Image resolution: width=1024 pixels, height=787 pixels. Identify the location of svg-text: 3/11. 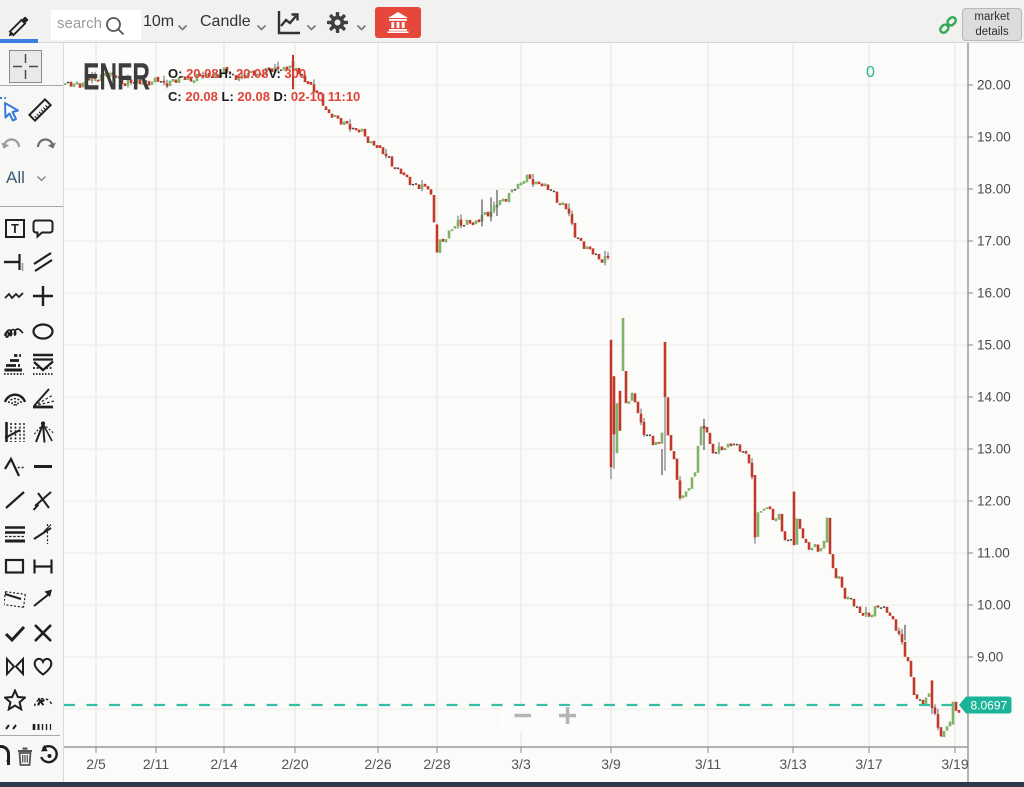
(708, 764).